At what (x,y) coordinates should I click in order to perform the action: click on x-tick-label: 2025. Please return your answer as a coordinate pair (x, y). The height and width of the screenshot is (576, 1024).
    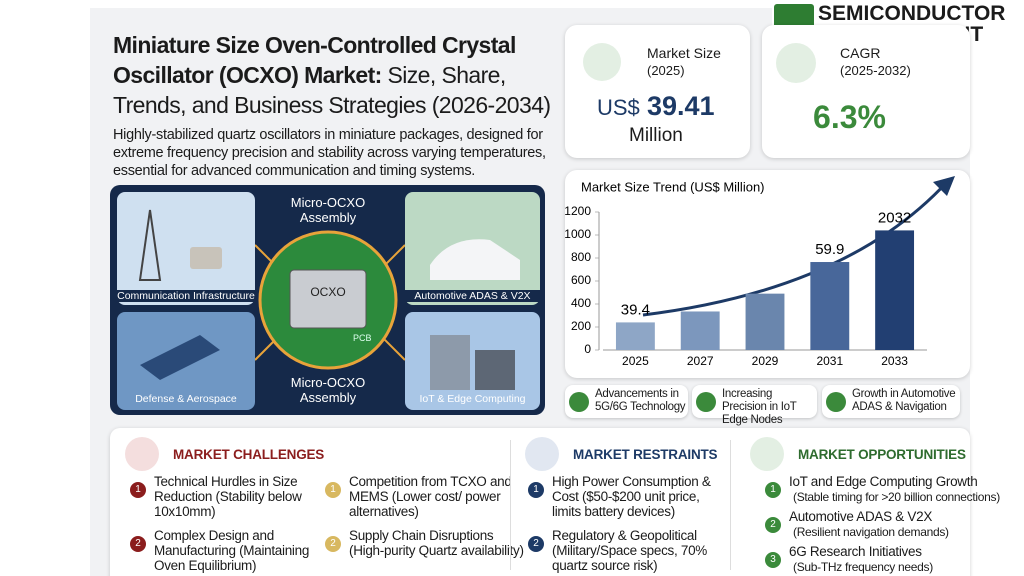
    Looking at the image, I should click on (635, 361).